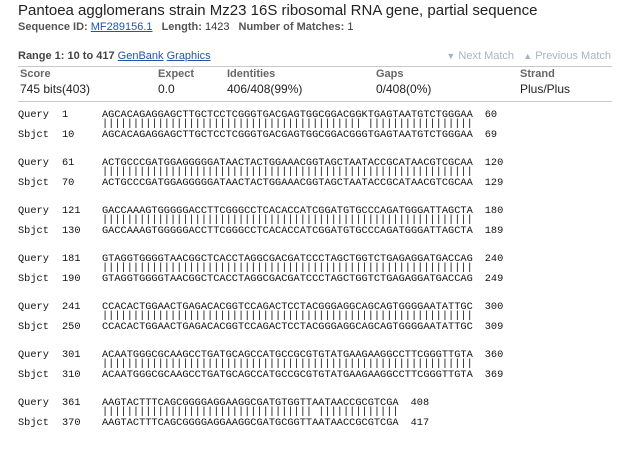  What do you see at coordinates (65, 115) in the screenshot?
I see `query-start: 1` at bounding box center [65, 115].